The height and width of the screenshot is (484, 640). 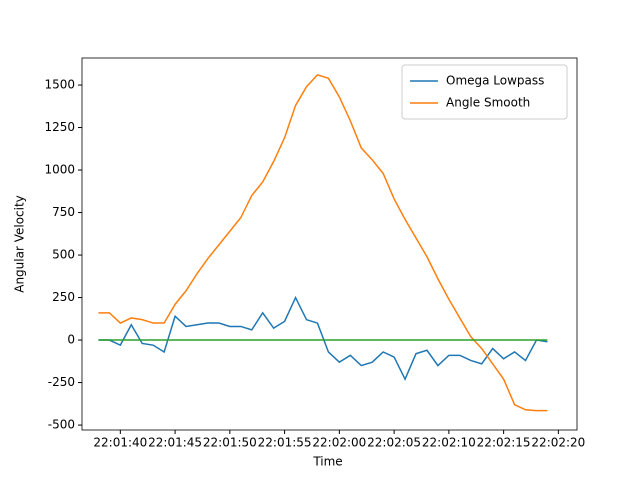 I want to click on y-tick-label: 750, so click(x=63, y=212).